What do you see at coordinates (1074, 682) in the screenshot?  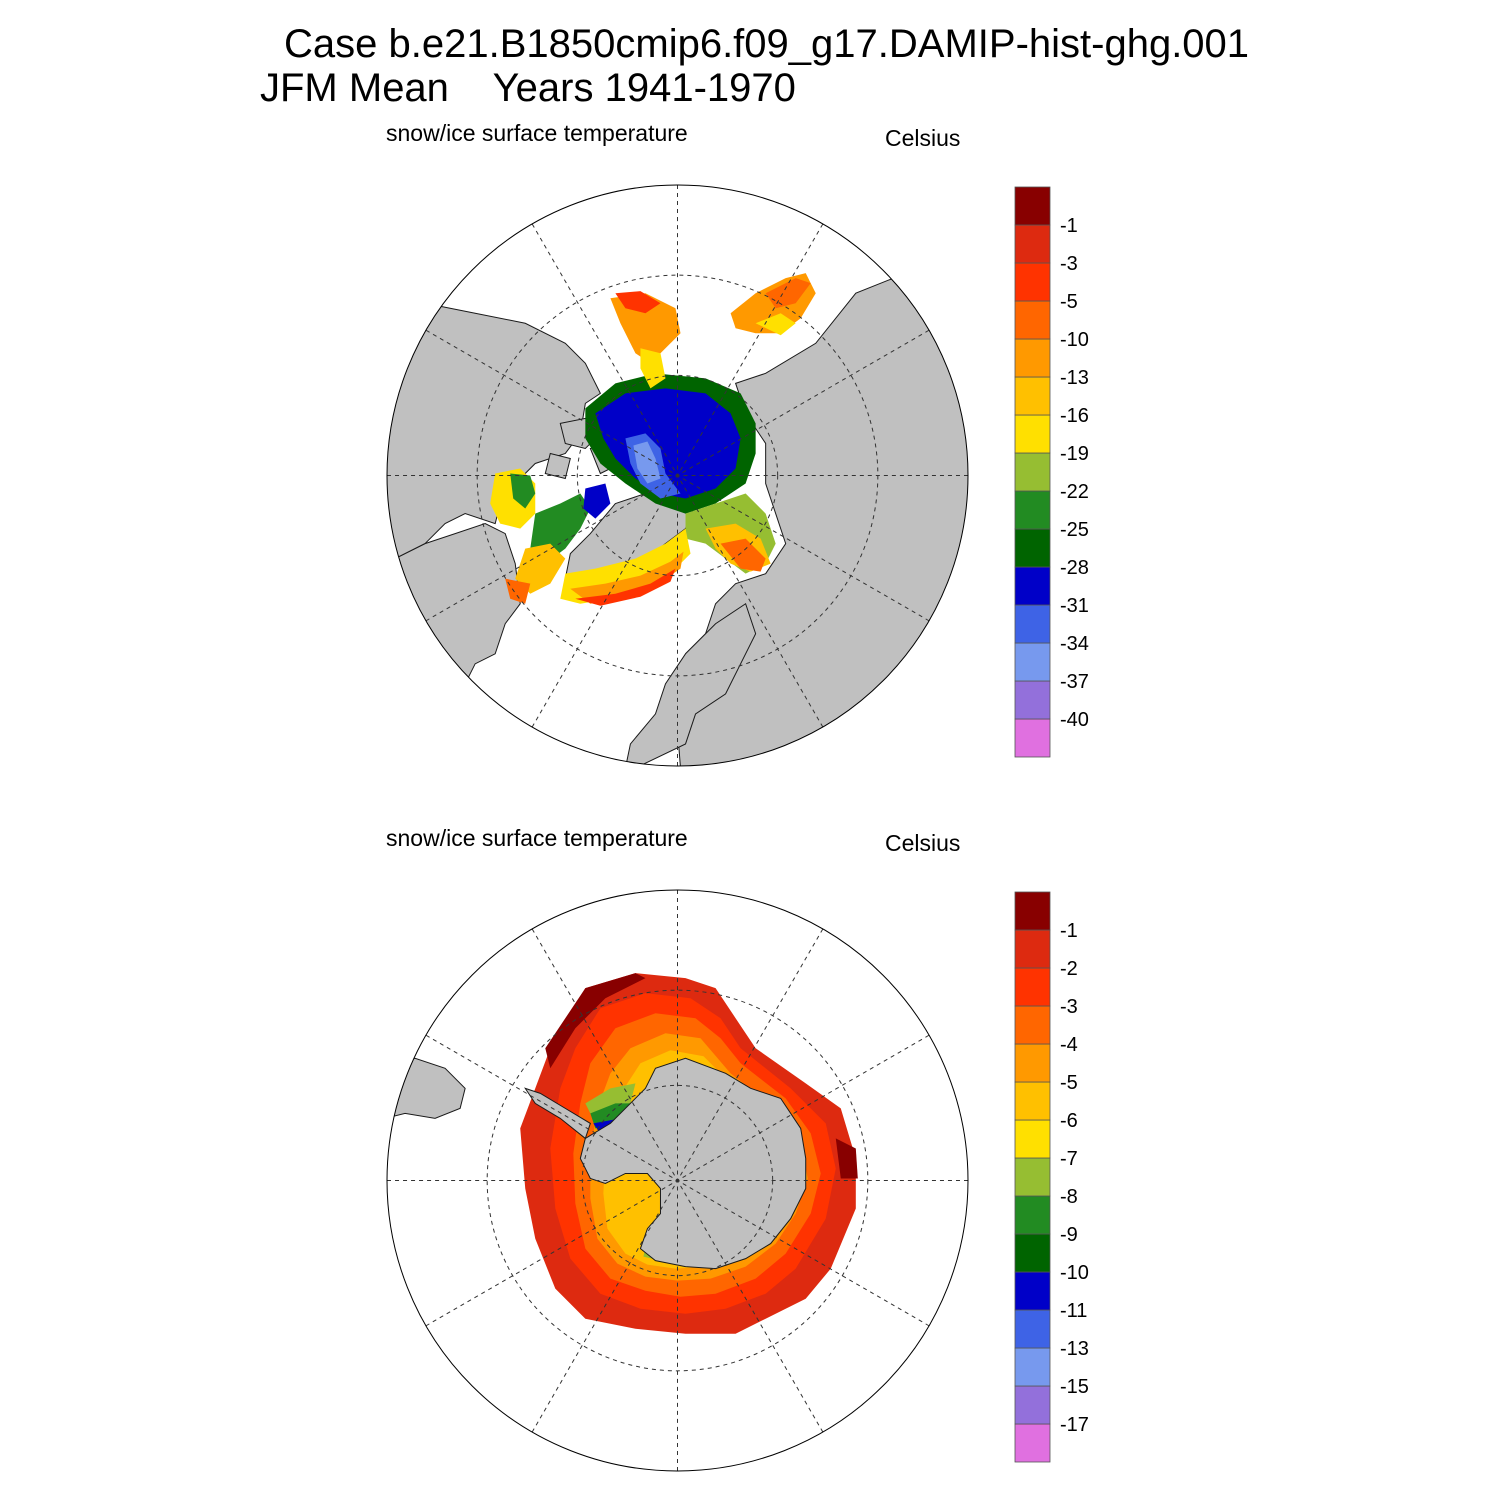 I see `north-colorbar-tick-label: -37` at bounding box center [1074, 682].